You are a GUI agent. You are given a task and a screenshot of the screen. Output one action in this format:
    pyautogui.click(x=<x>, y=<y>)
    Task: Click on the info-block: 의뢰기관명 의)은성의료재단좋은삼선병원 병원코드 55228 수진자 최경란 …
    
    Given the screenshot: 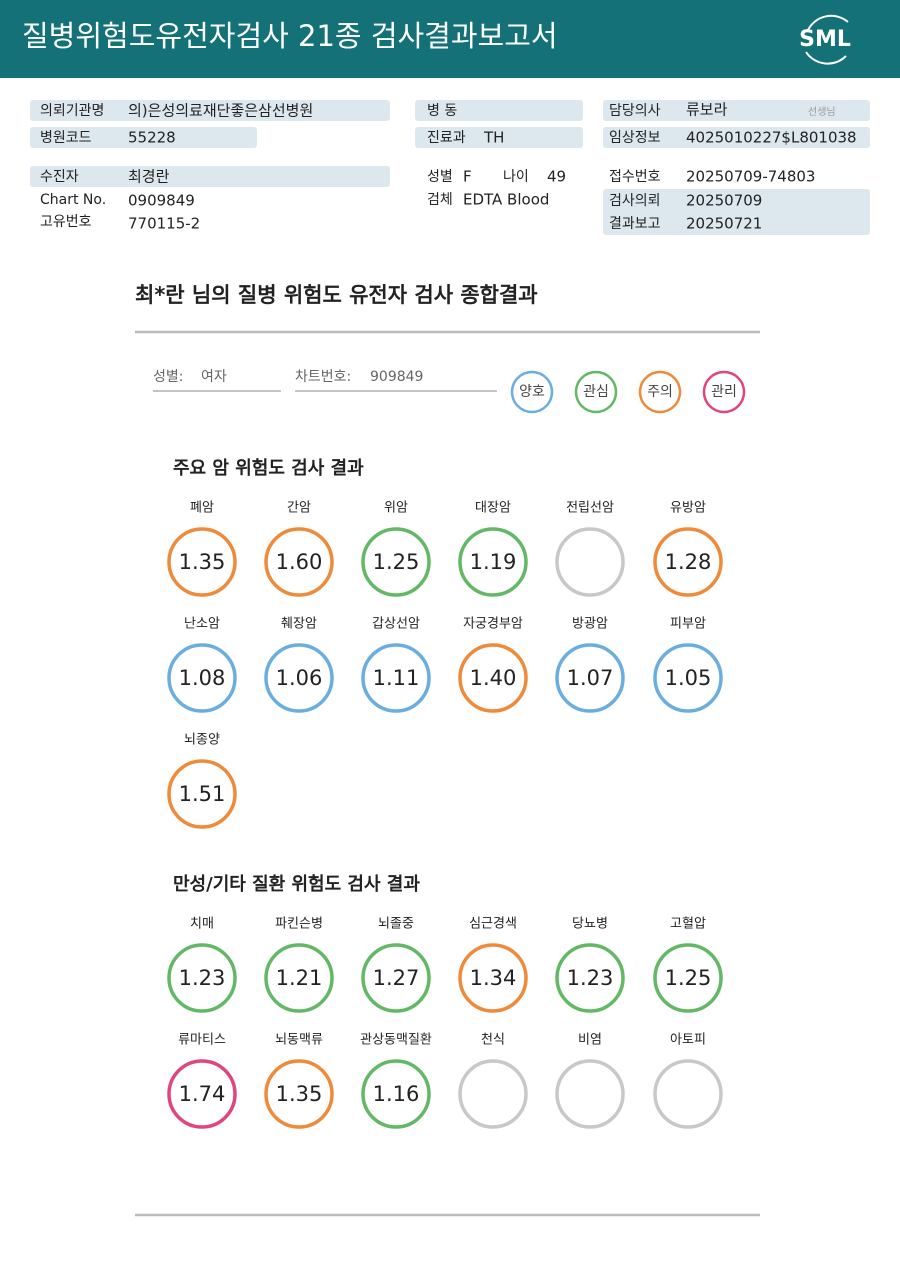 What is the action you would take?
    pyautogui.click(x=450, y=167)
    